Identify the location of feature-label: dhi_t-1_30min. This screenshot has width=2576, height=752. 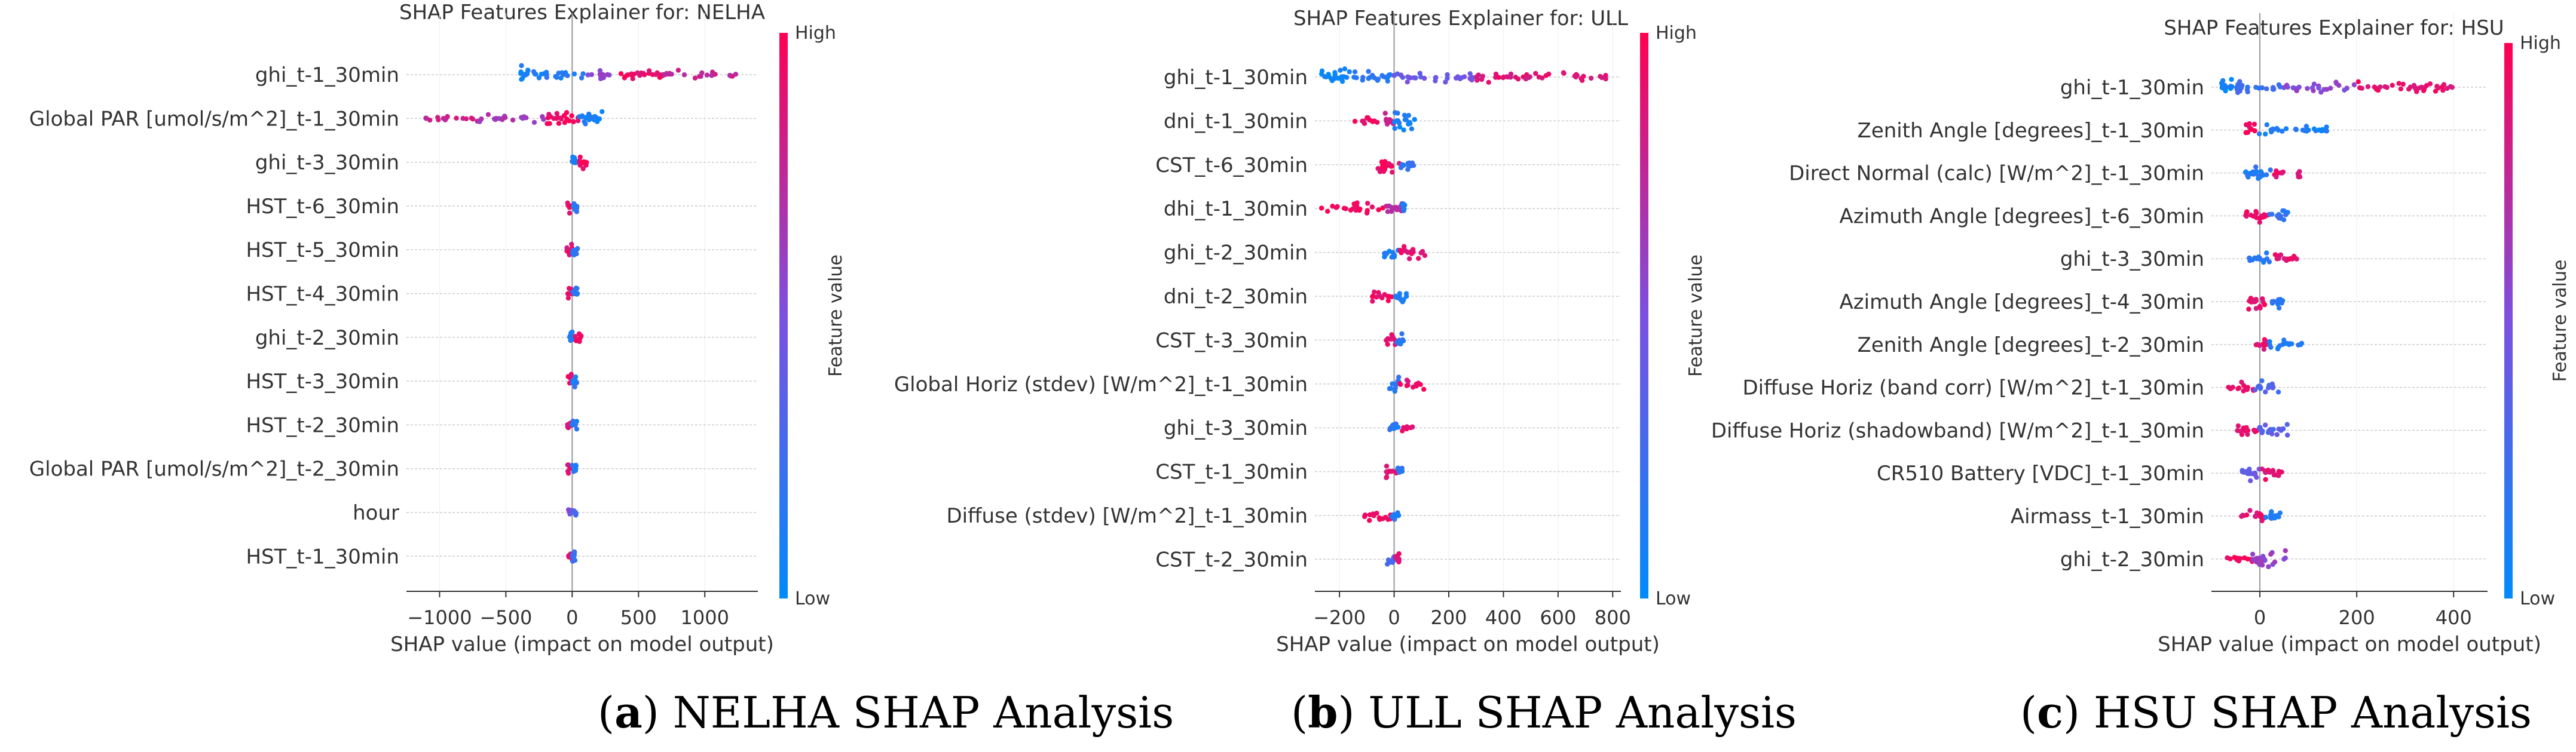
(1236, 209).